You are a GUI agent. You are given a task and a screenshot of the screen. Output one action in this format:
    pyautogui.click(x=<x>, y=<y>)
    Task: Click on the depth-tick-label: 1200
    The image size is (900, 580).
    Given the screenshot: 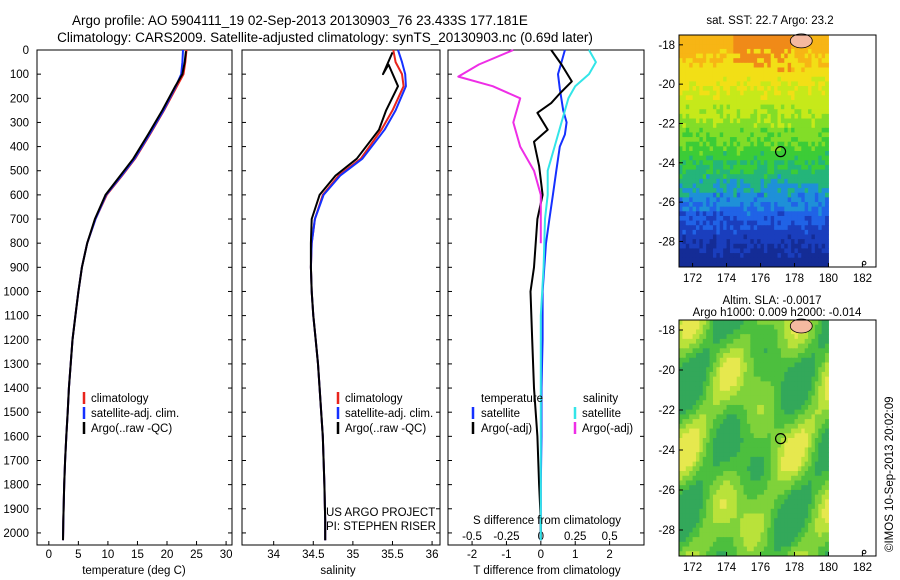 What is the action you would take?
    pyautogui.click(x=16, y=341)
    